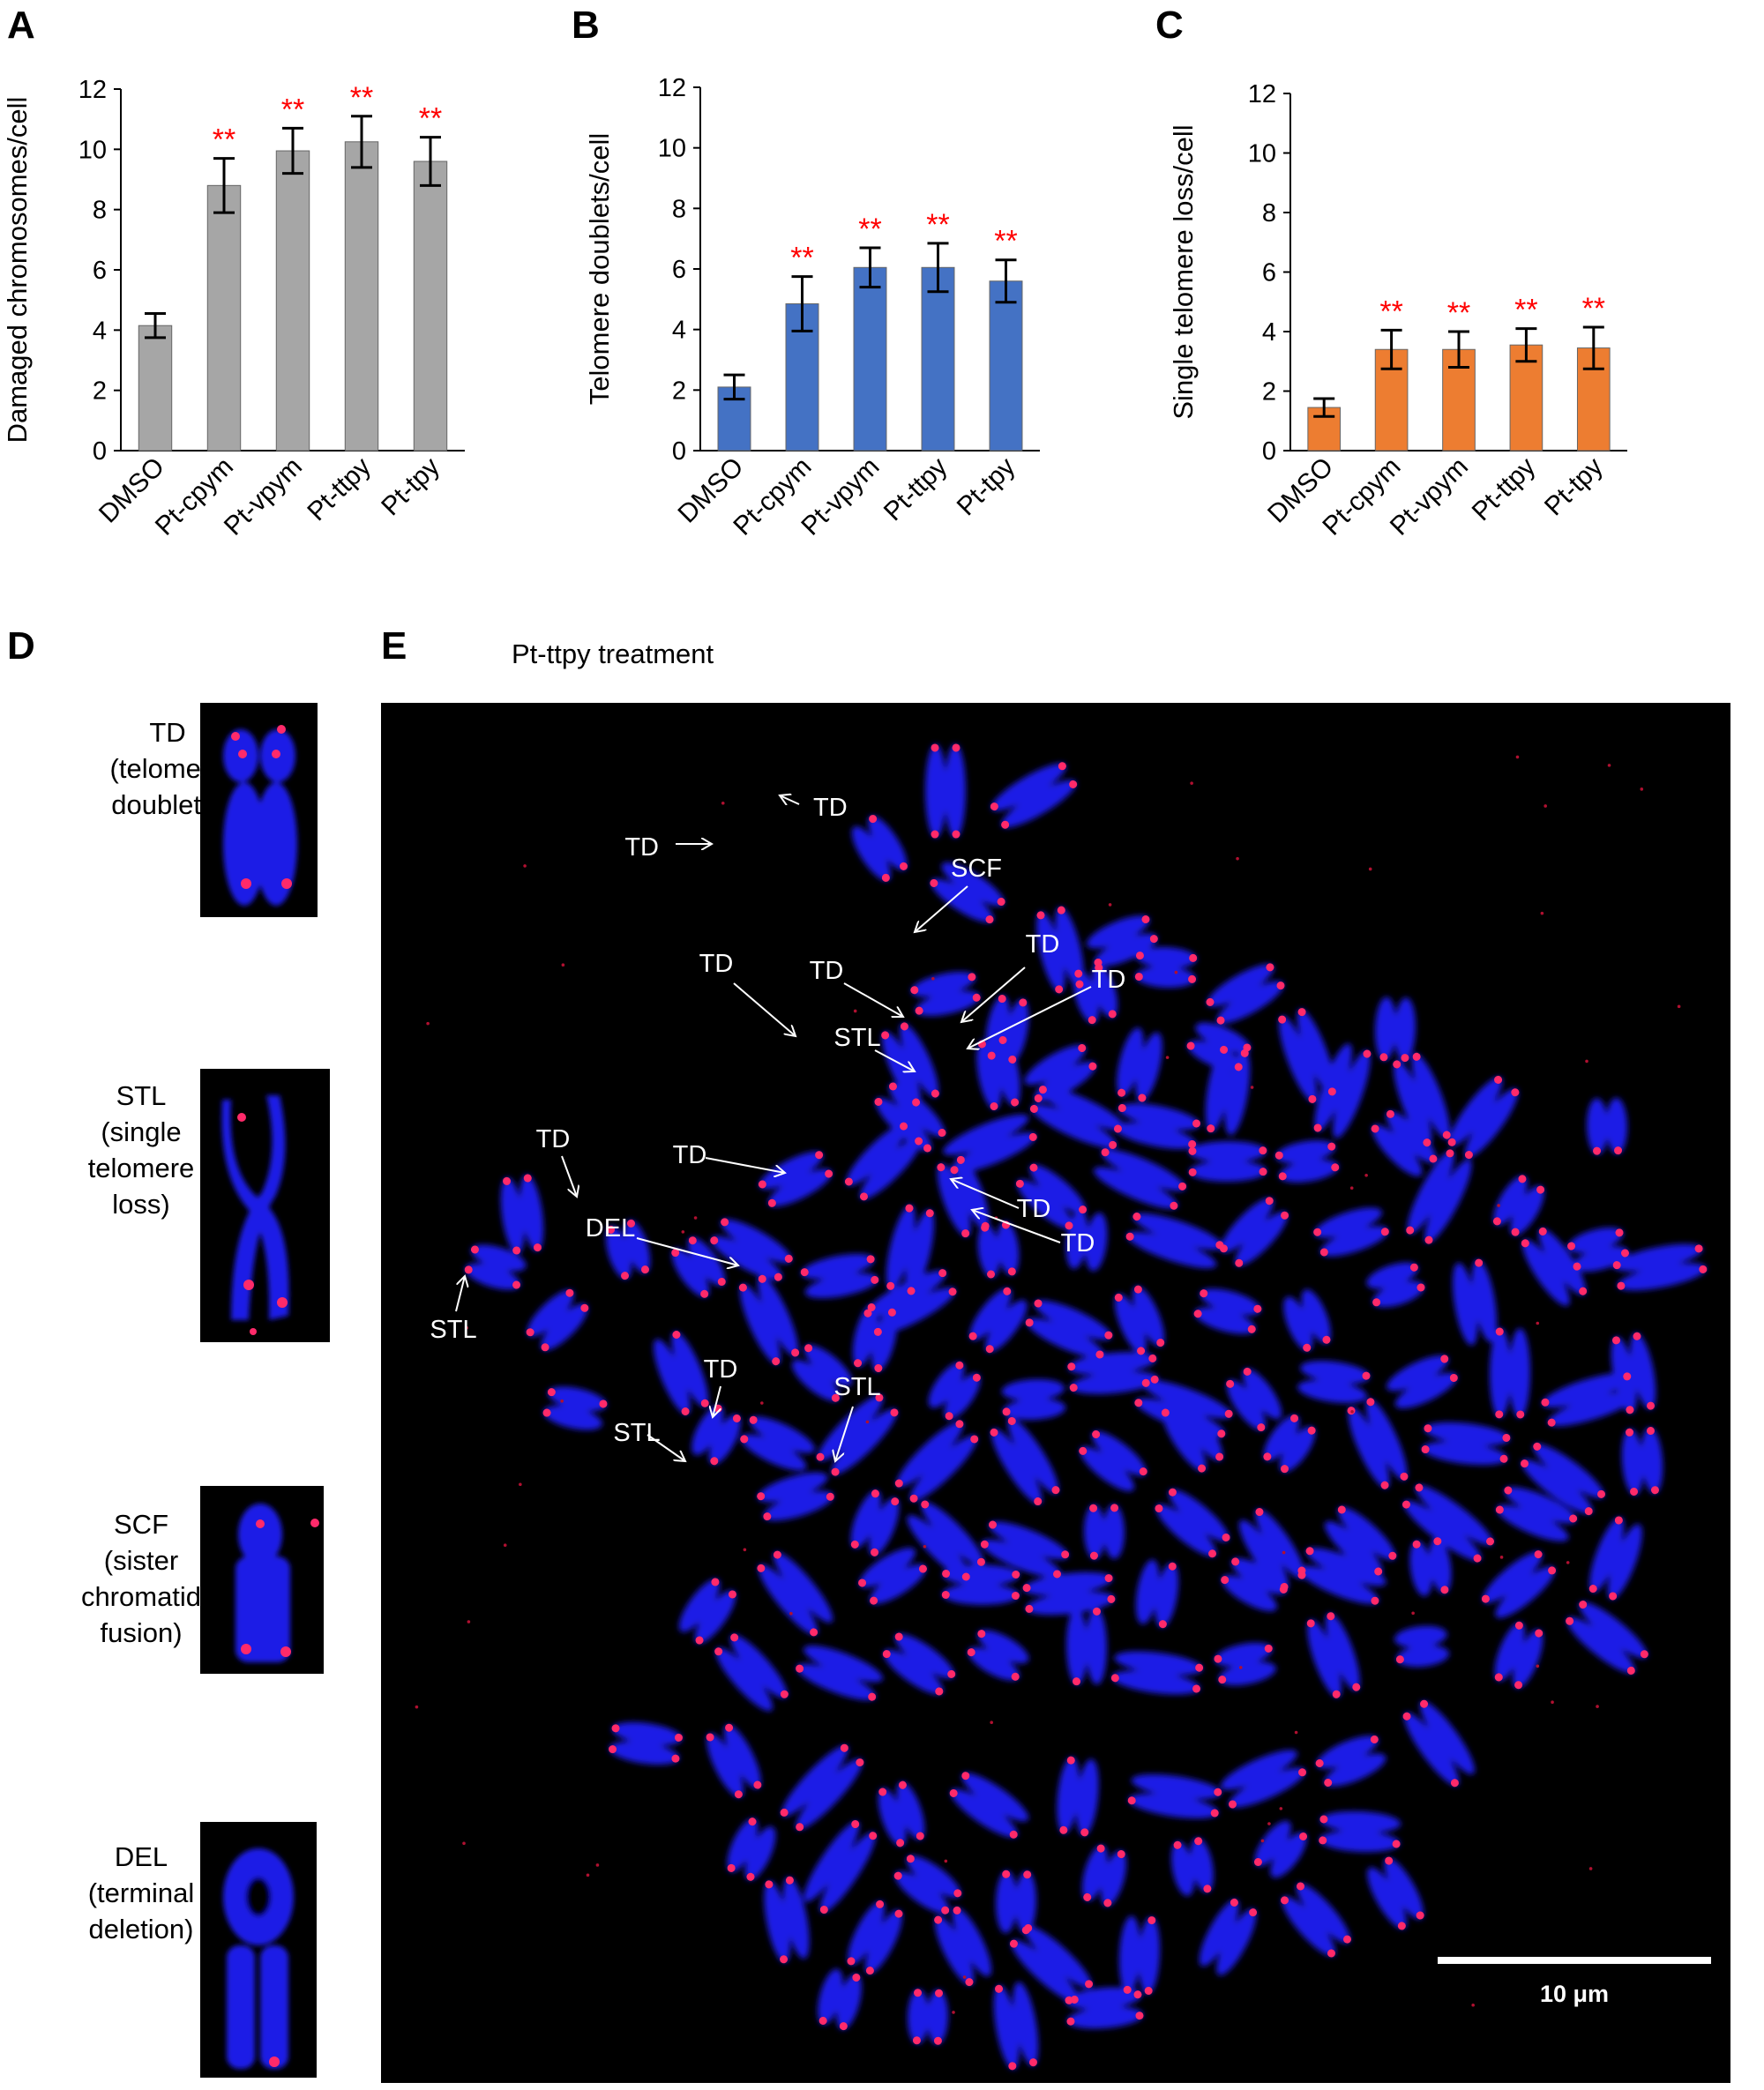  Describe the element at coordinates (100, 211) in the screenshot. I see `y-tick-label: 8` at that location.